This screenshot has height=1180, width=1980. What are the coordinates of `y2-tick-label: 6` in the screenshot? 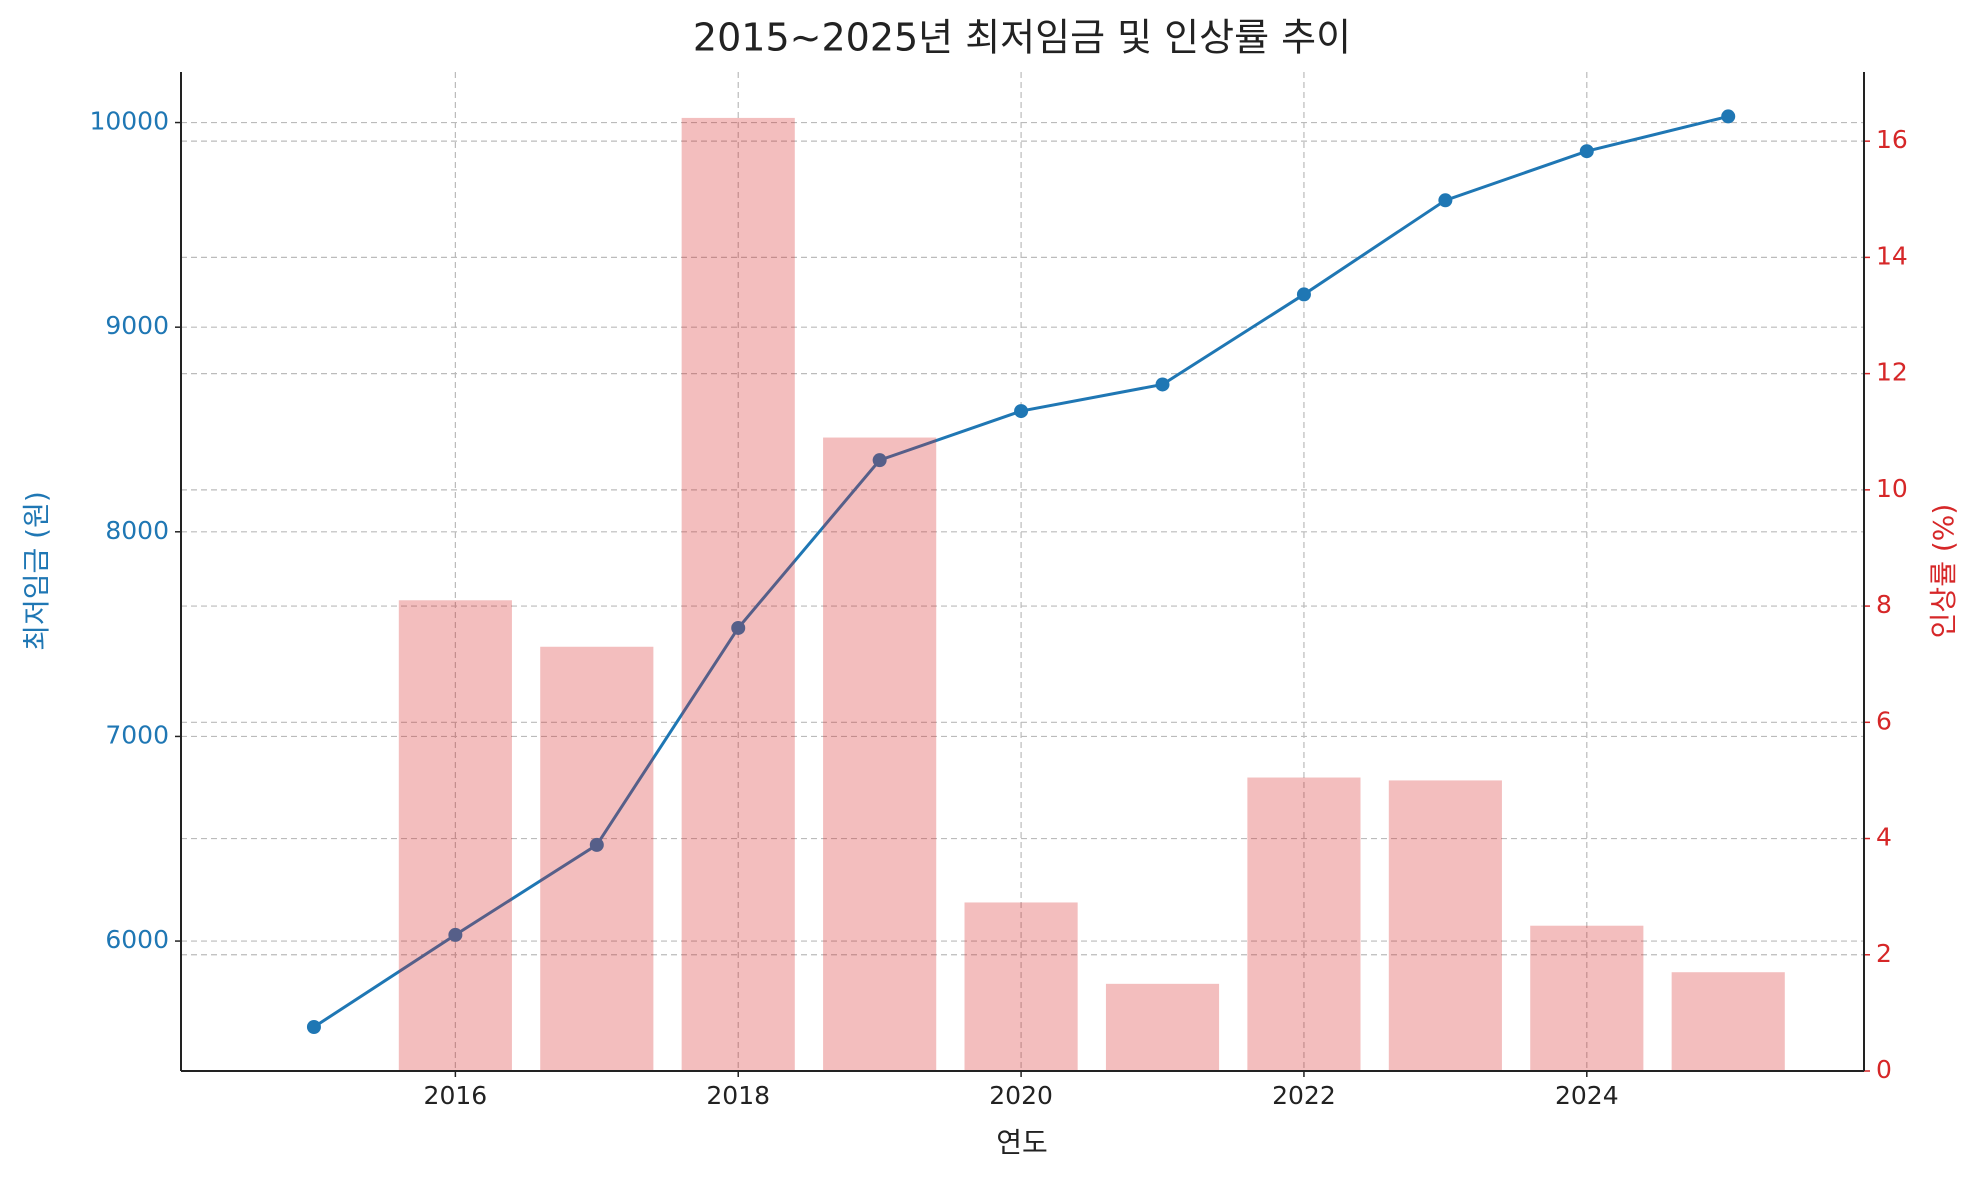 It's located at (1884, 720).